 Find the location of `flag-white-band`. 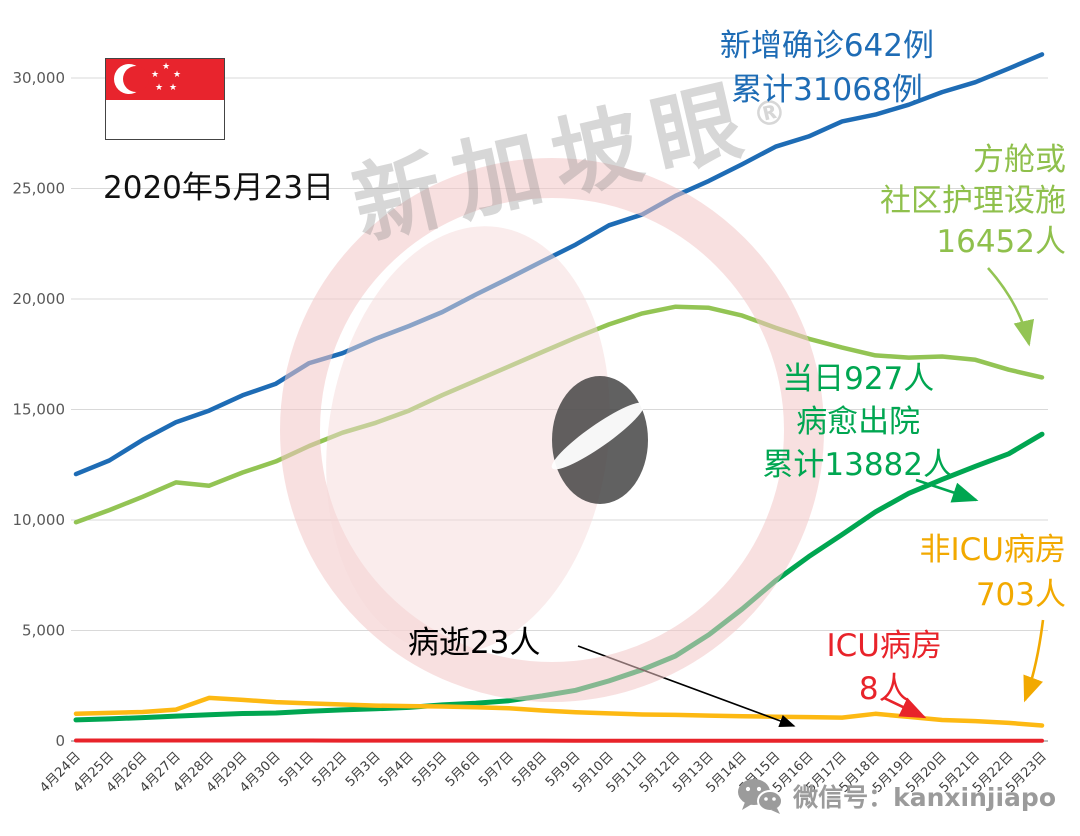

flag-white-band is located at coordinates (165, 119).